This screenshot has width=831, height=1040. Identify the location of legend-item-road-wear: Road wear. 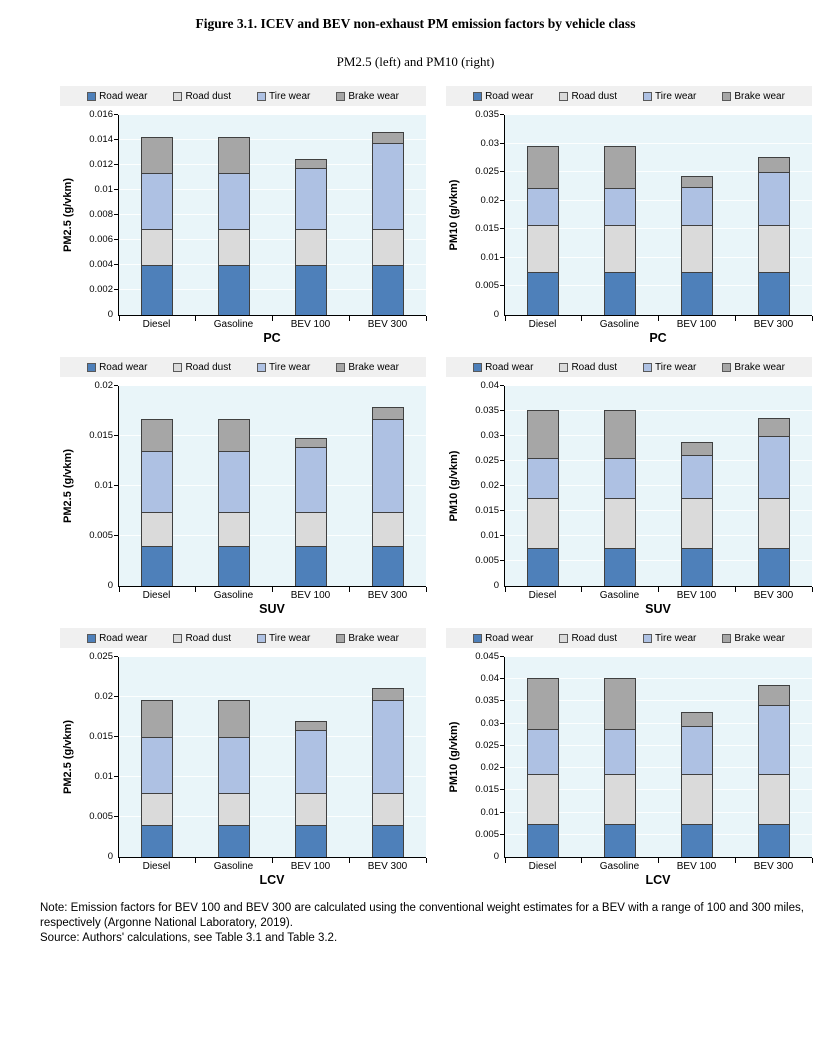
(117, 96).